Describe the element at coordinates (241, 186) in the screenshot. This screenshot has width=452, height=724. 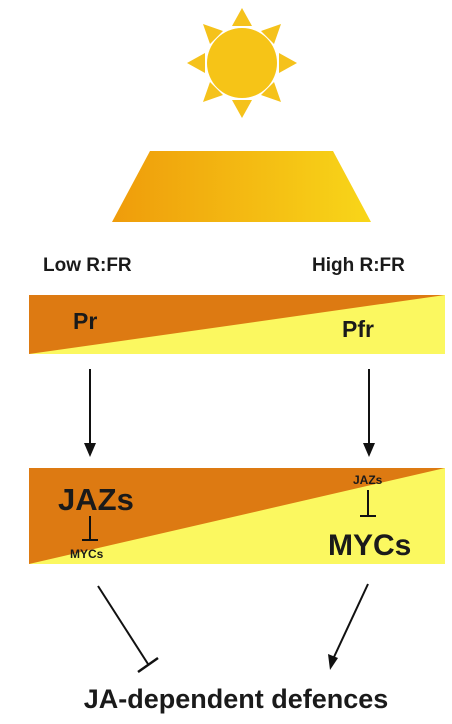
I see `light-beam` at that location.